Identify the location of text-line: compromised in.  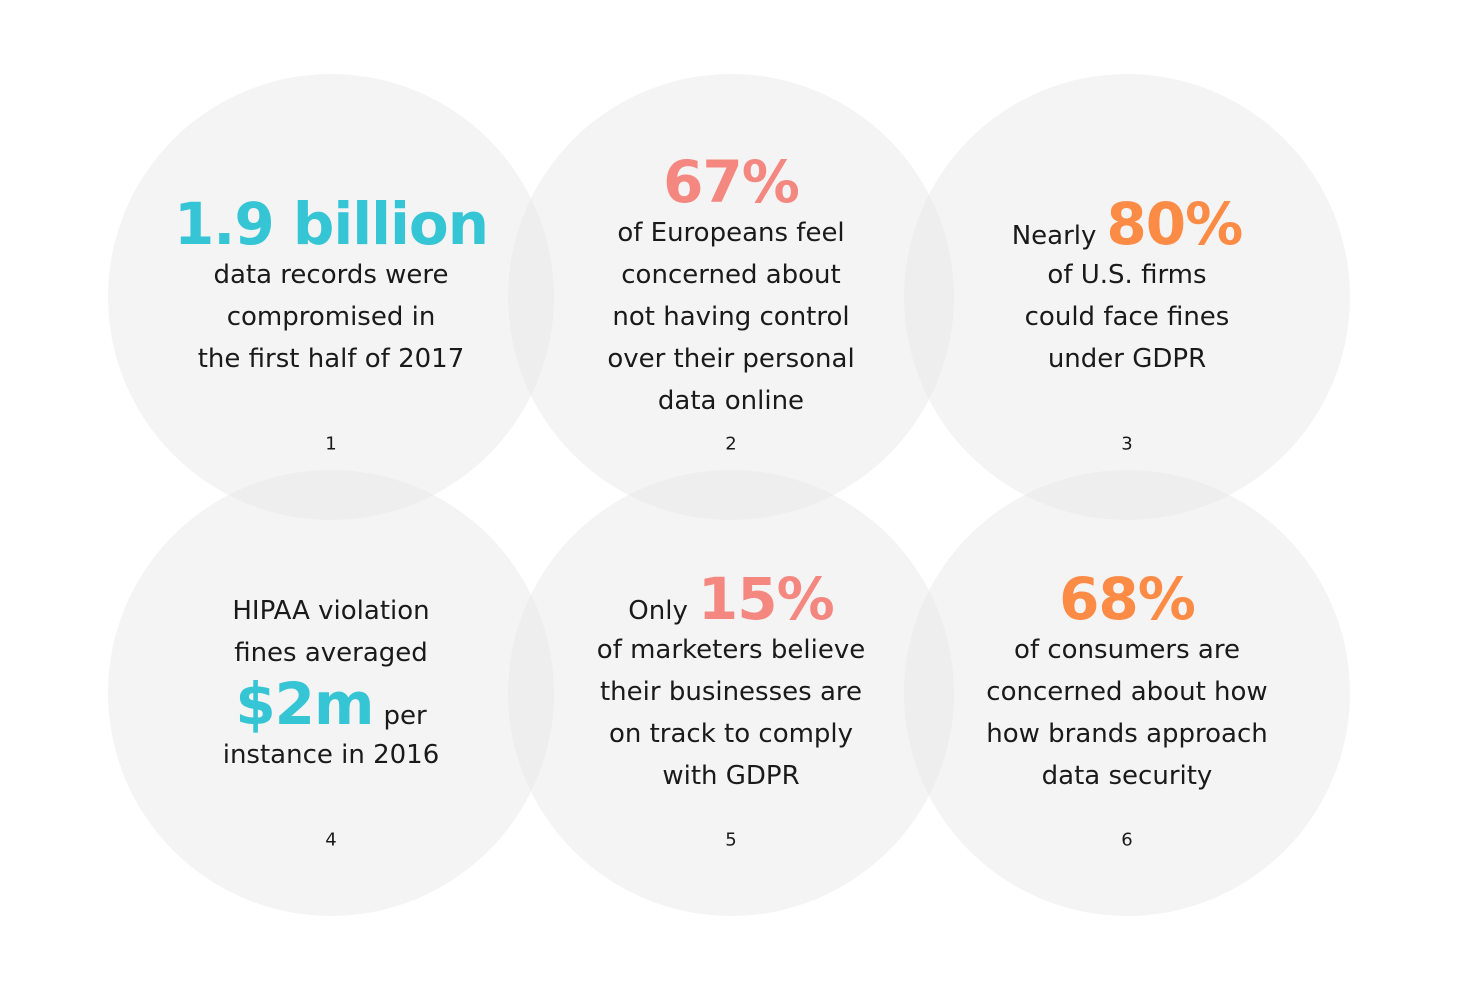
(331, 317).